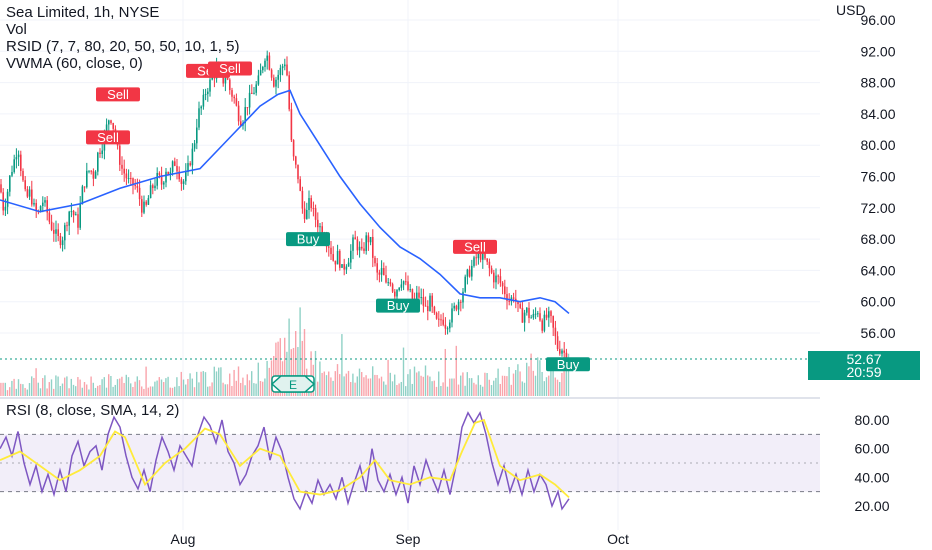 This screenshot has height=550, width=932. I want to click on signal-buy-7: Buy, so click(568, 364).